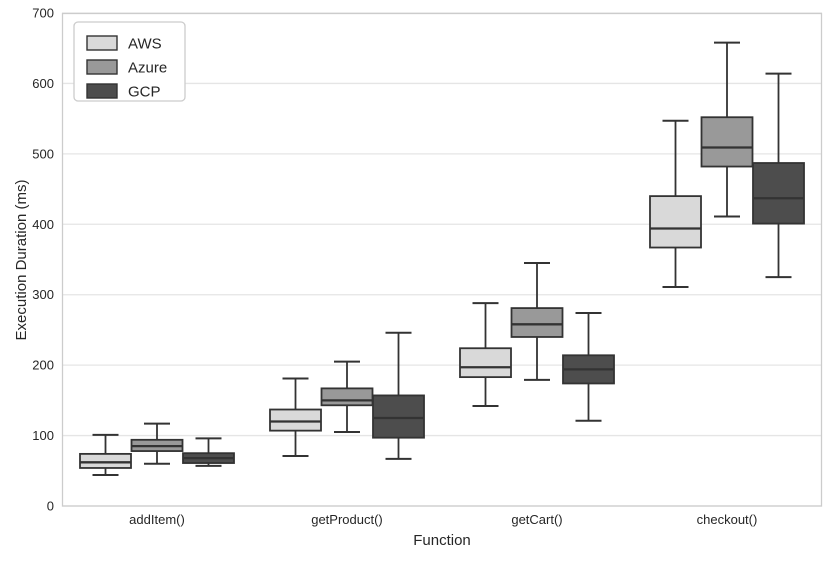 The height and width of the screenshot is (561, 831). I want to click on y-tick-label: 500, so click(43, 153).